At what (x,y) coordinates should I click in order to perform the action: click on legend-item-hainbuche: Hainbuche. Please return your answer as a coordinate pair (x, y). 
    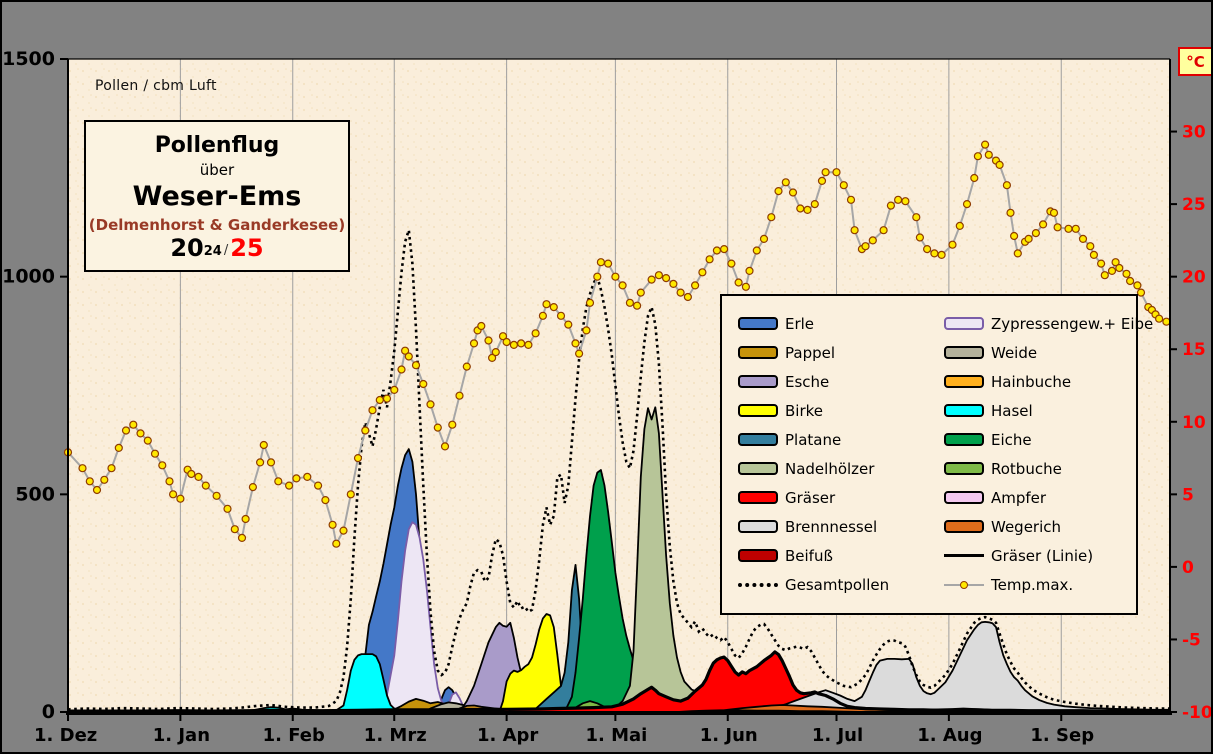
    Looking at the image, I should click on (1042, 381).